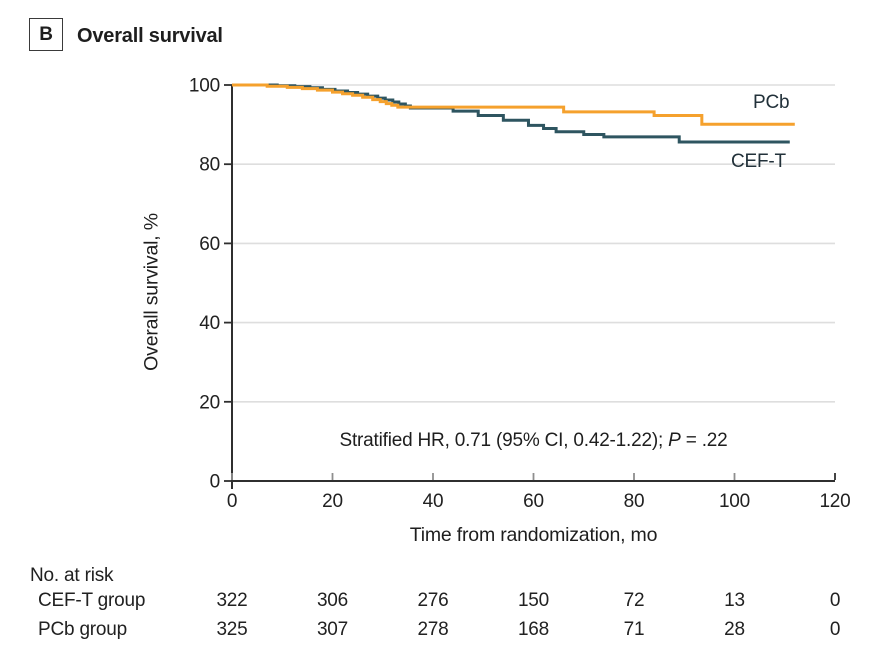 This screenshot has width=883, height=656. Describe the element at coordinates (151, 292) in the screenshot. I see `y-axis-title: Overall survival, %` at that location.